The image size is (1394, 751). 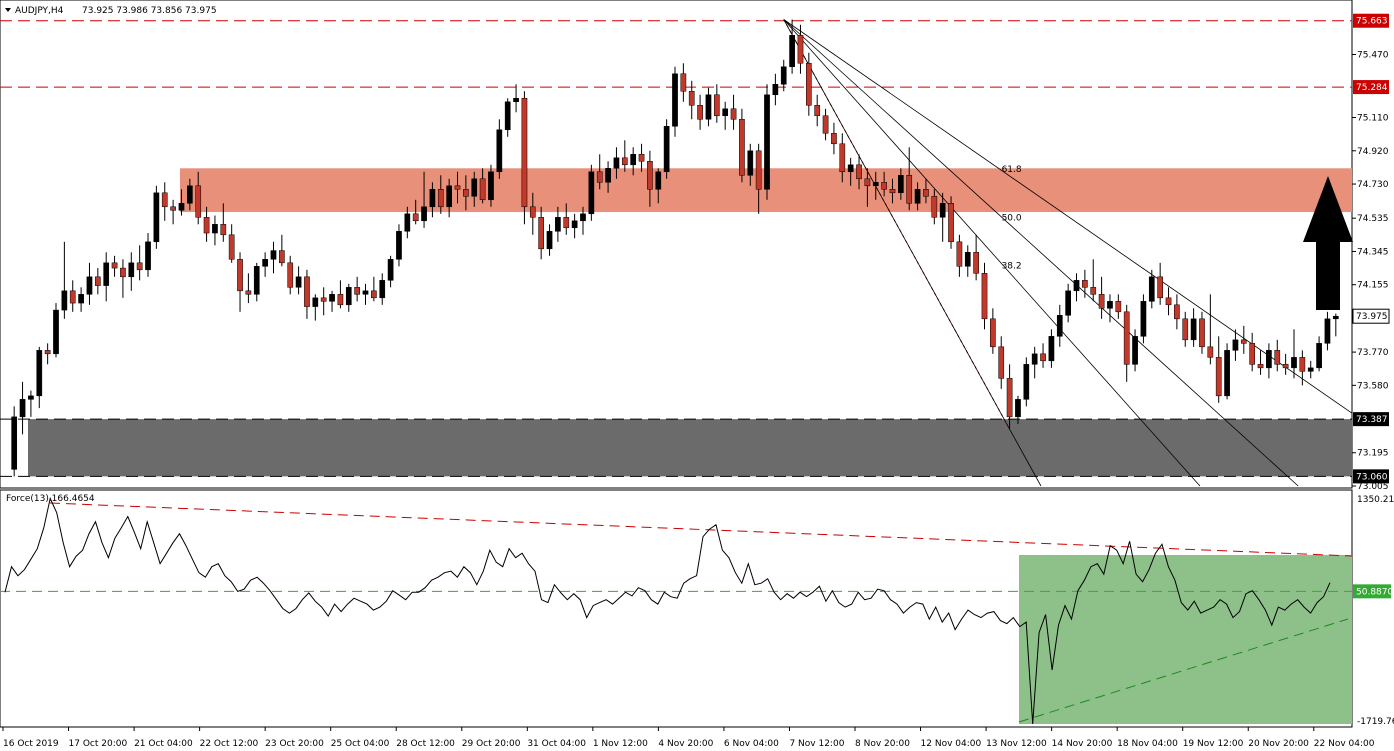 What do you see at coordinates (8, 10) in the screenshot?
I see `collapse-triangle-icon` at bounding box center [8, 10].